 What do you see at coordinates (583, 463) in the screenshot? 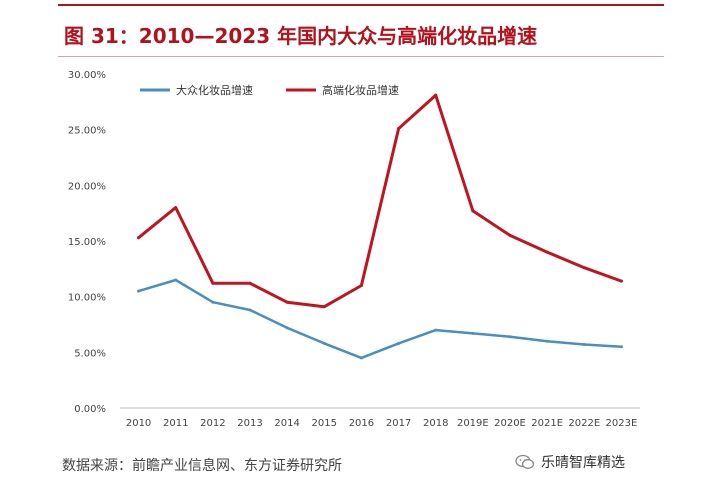
I see `watermark-text: 乐晴智库精选` at bounding box center [583, 463].